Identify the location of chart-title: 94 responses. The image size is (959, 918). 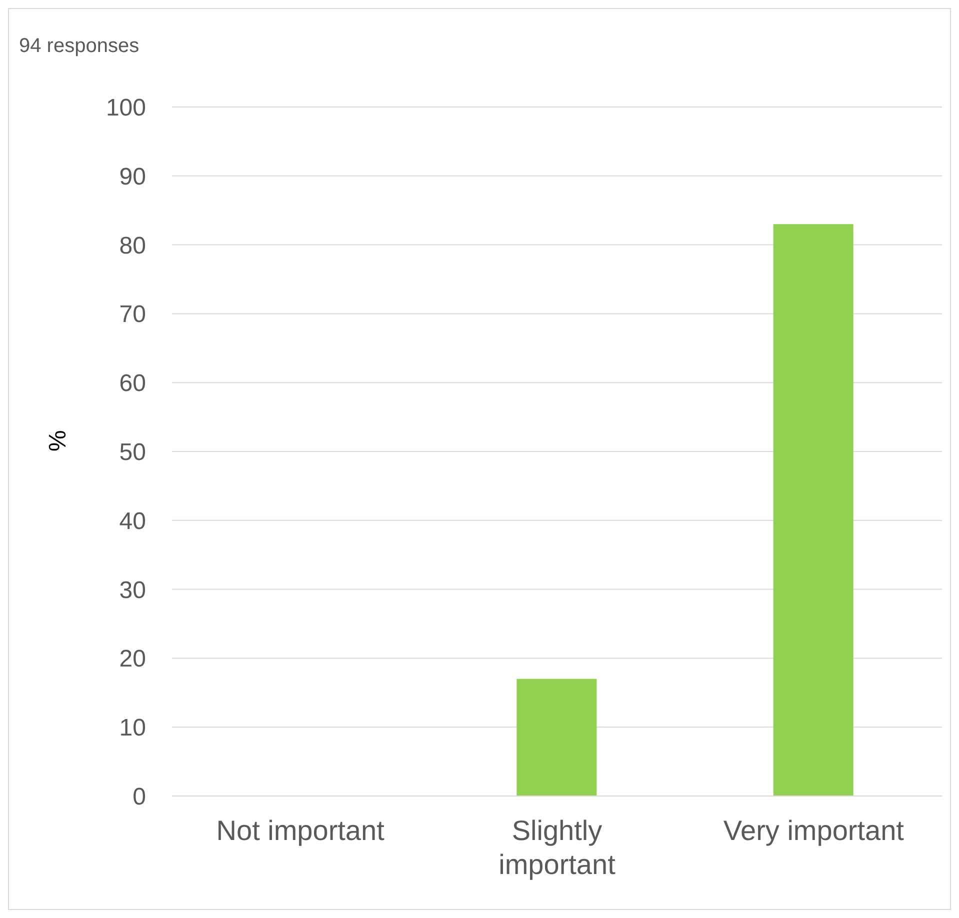
(79, 46).